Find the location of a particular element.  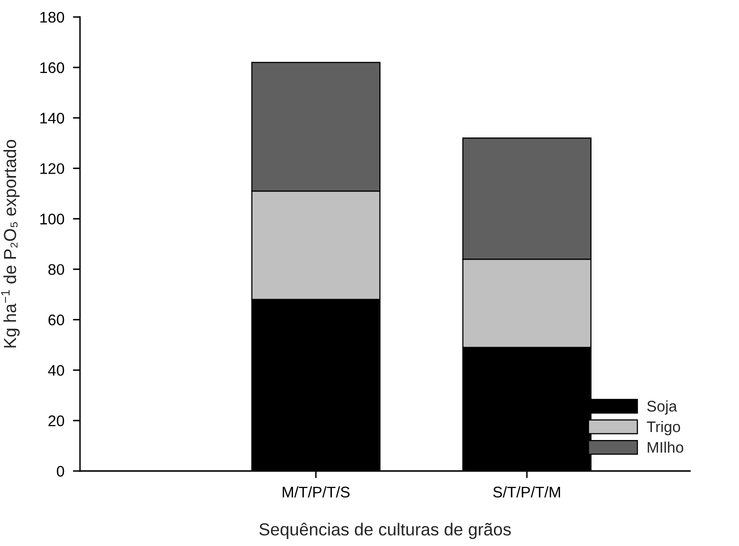

legend-label: Soja is located at coordinates (662, 407).